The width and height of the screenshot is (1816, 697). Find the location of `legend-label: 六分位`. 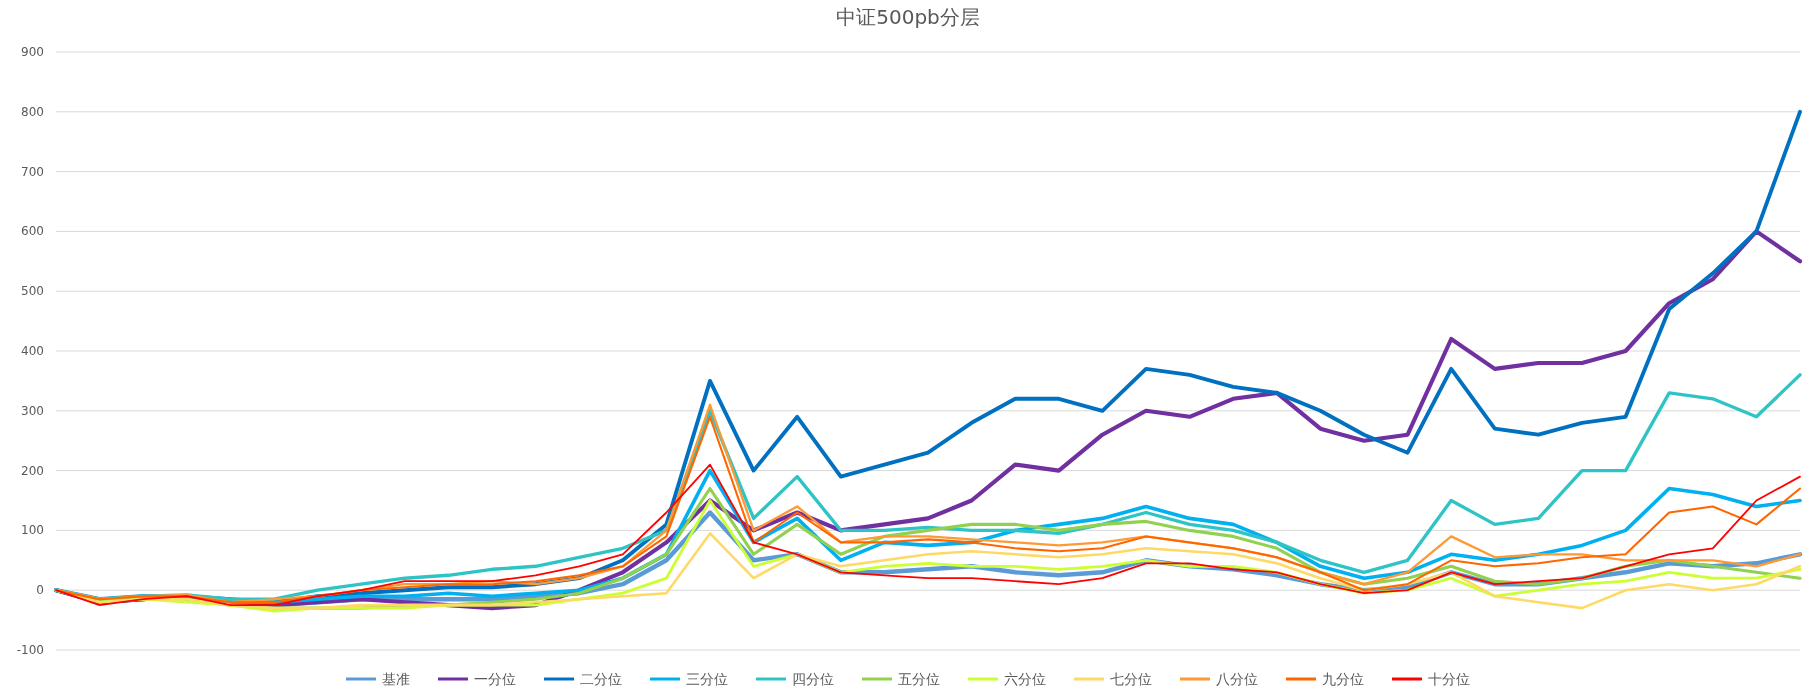

legend-label: 六分位 is located at coordinates (1025, 679).